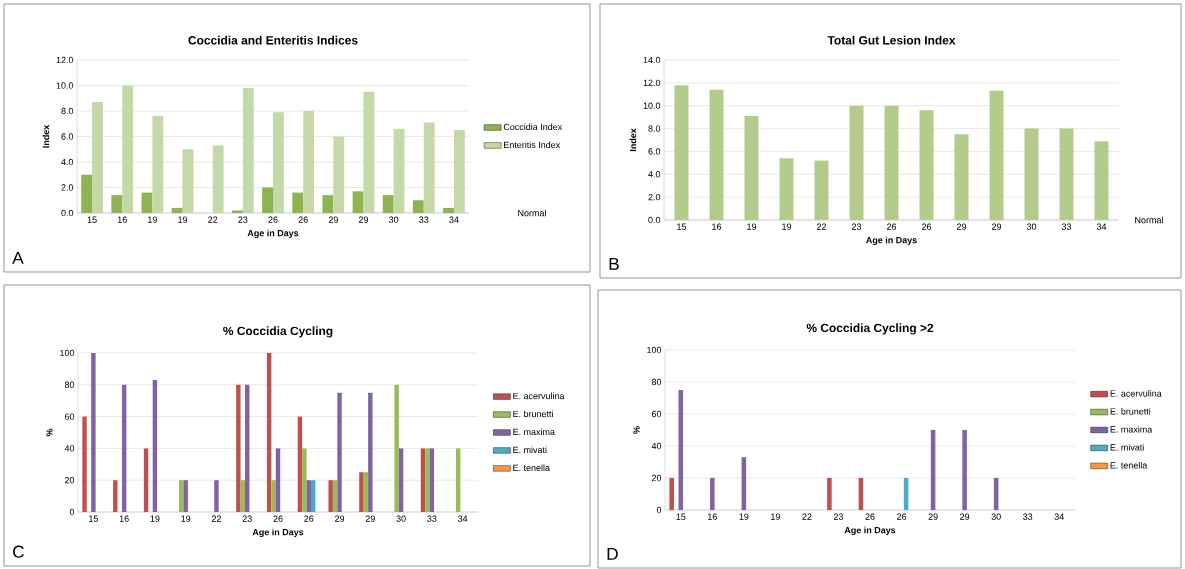  Describe the element at coordinates (534, 432) in the screenshot. I see `legend-label: E. maxima` at that location.